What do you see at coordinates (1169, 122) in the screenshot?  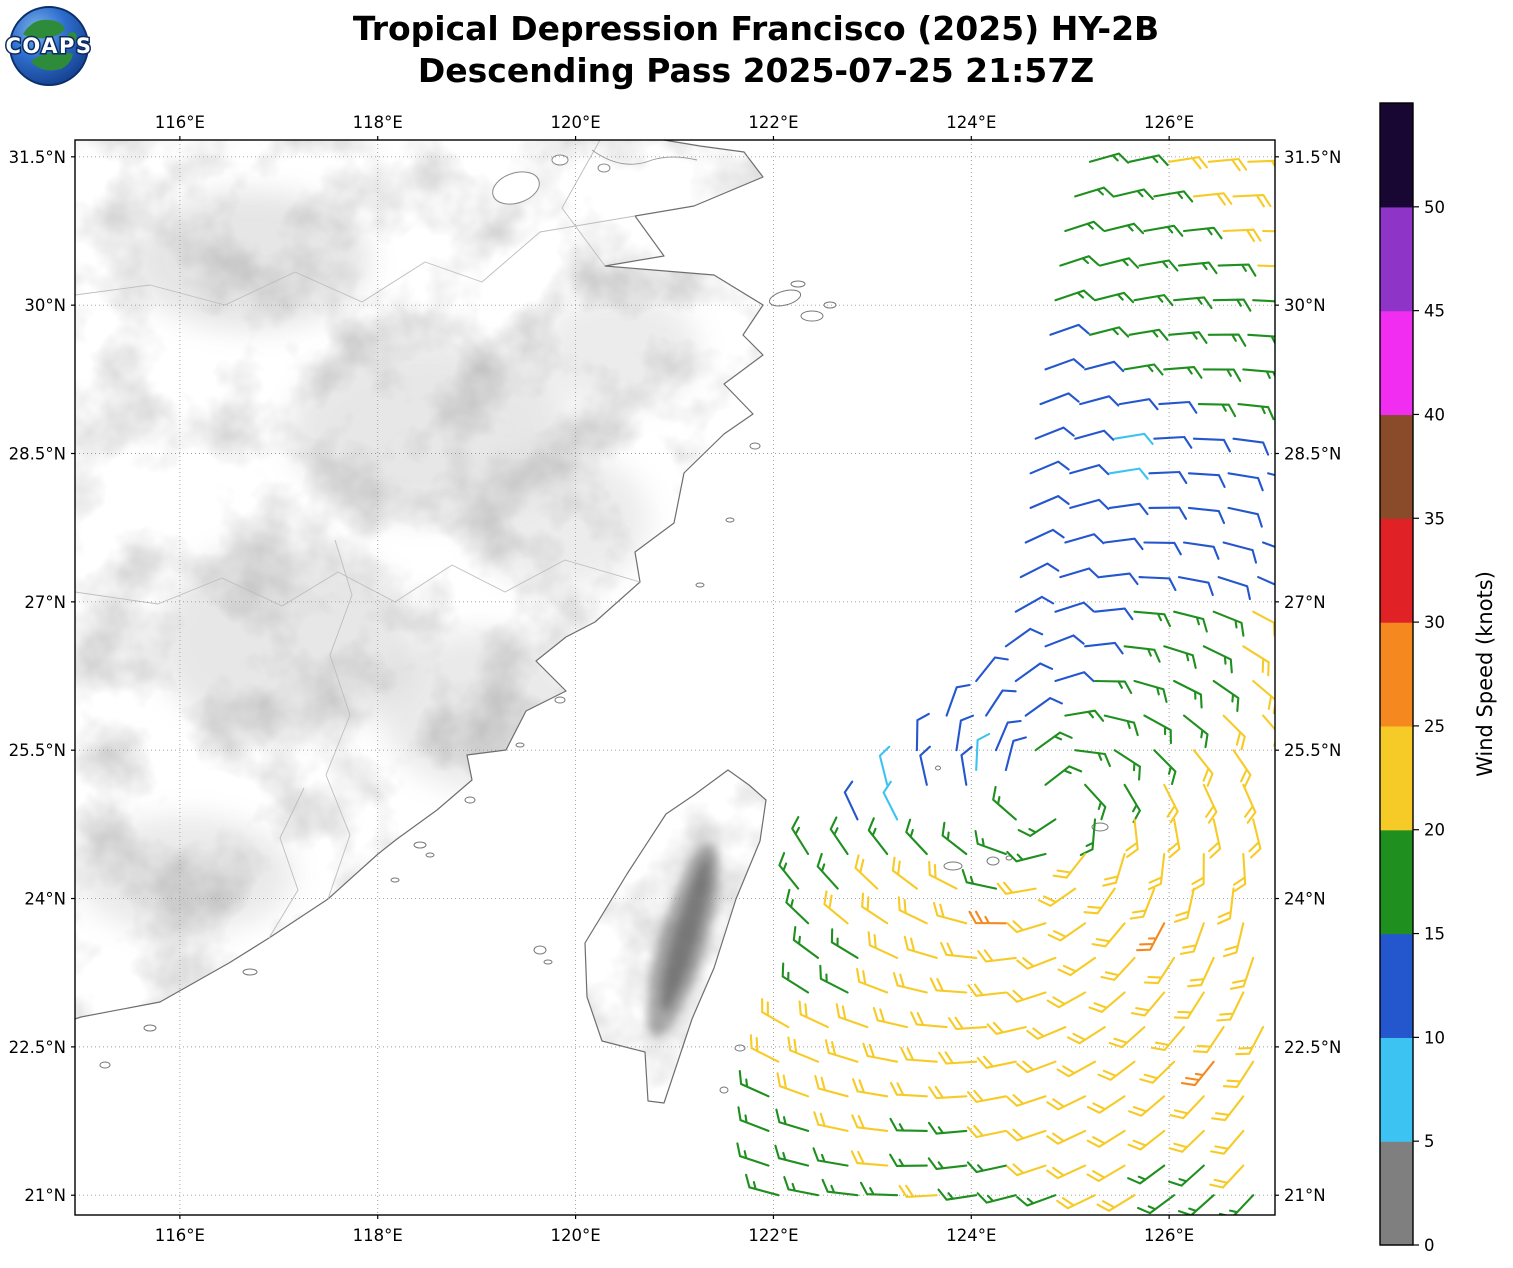 I see `lon-tick-label-top: 126°E` at bounding box center [1169, 122].